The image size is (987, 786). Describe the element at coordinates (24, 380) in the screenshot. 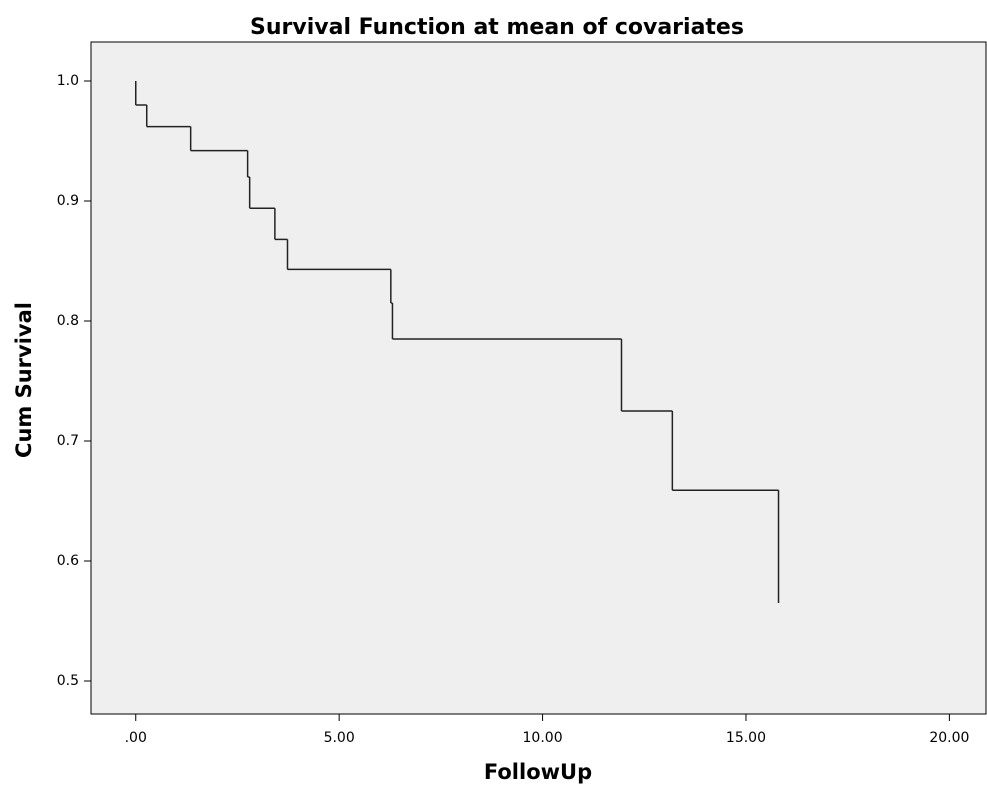

I see `y-axis-label: Cum Survival` at that location.